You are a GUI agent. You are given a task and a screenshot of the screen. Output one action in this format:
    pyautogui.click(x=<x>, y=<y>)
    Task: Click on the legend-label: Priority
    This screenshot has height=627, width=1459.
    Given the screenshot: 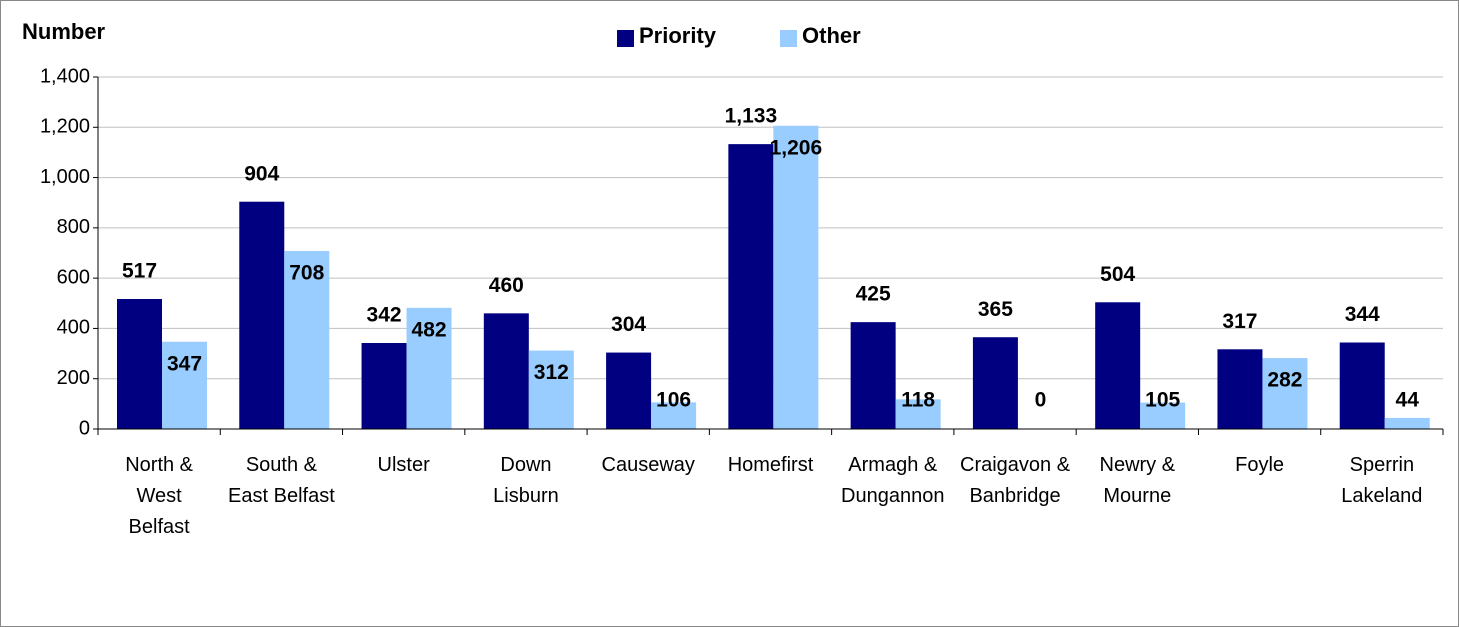 What is the action you would take?
    pyautogui.click(x=678, y=35)
    